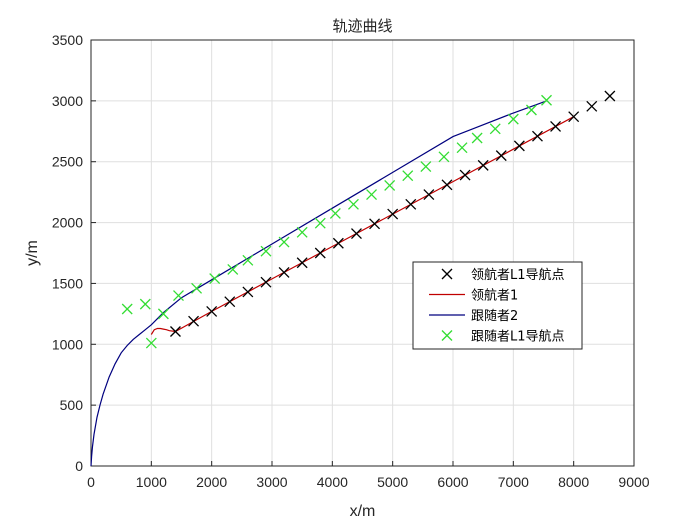 This screenshot has width=700, height=525. I want to click on legend-entry: 领航者1, so click(473, 296).